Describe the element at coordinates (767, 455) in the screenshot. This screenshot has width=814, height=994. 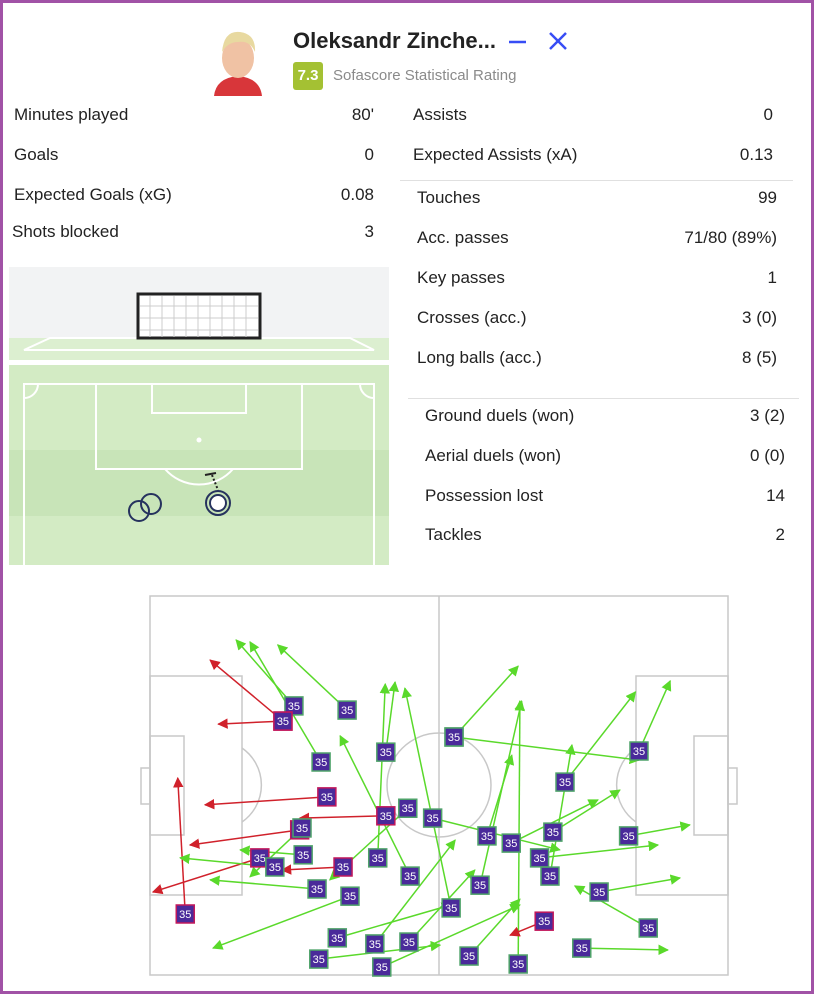
I see `stat-value: 0 (0)` at that location.